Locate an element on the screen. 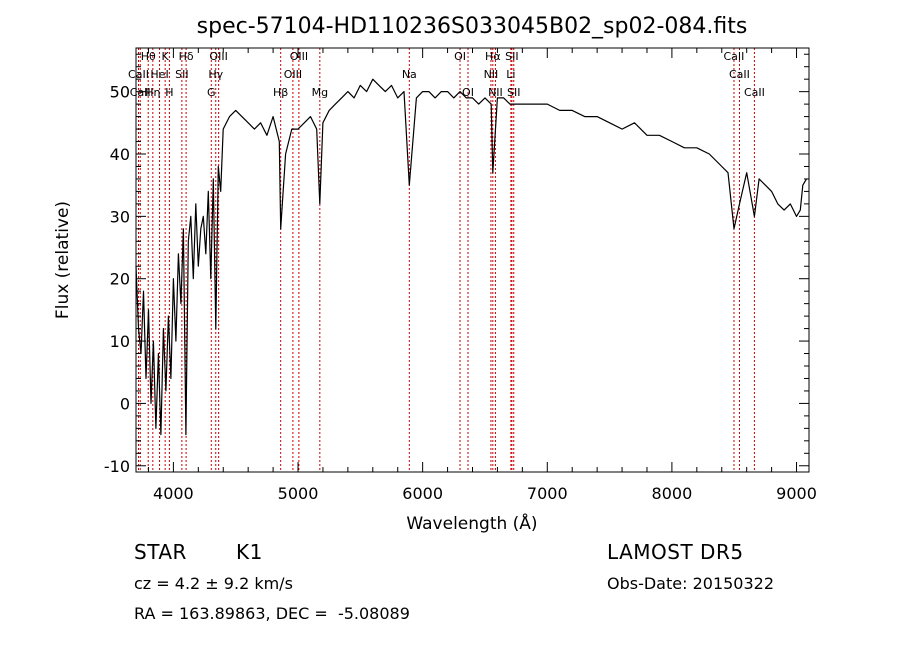 The height and width of the screenshot is (649, 900). y-tick-label: 40 is located at coordinates (120, 154).